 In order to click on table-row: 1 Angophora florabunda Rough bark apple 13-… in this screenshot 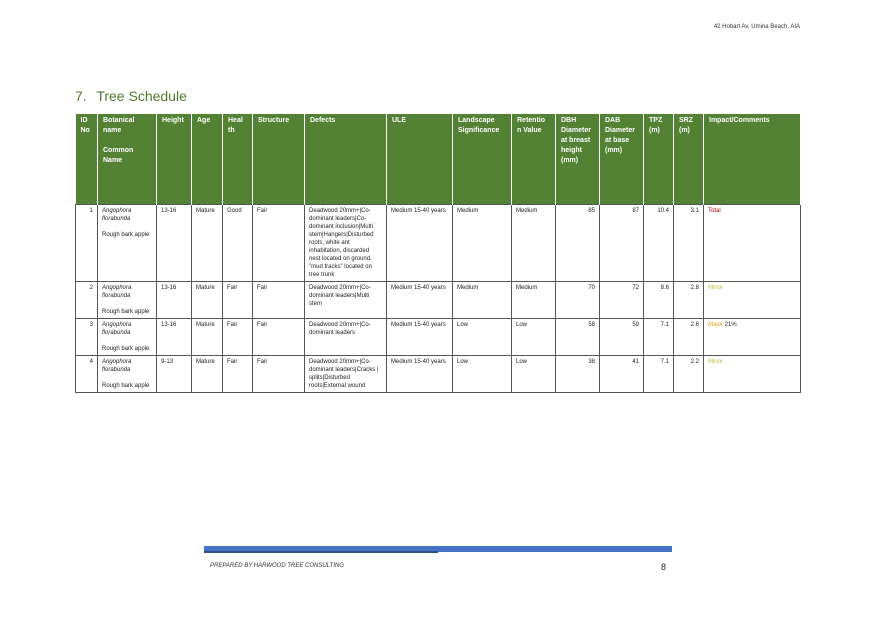, I will do `click(438, 243)`.